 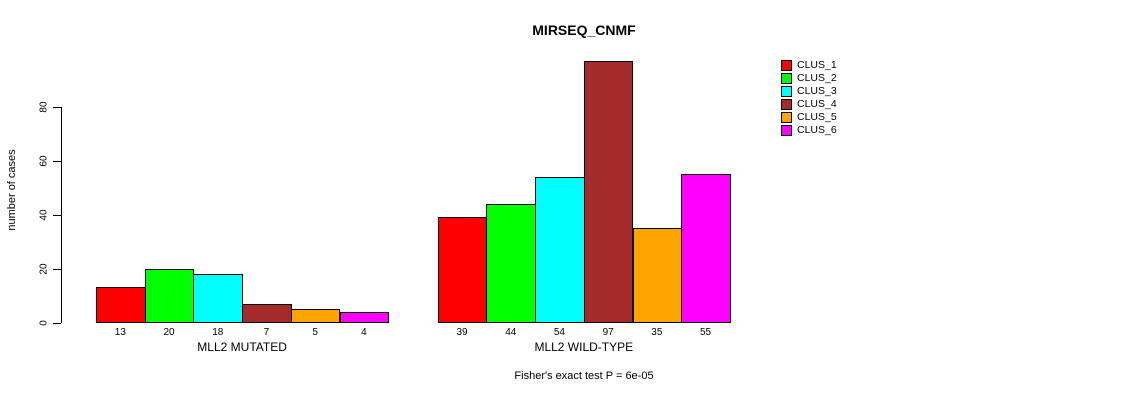 I want to click on bar-value-label: 54, so click(x=559, y=332).